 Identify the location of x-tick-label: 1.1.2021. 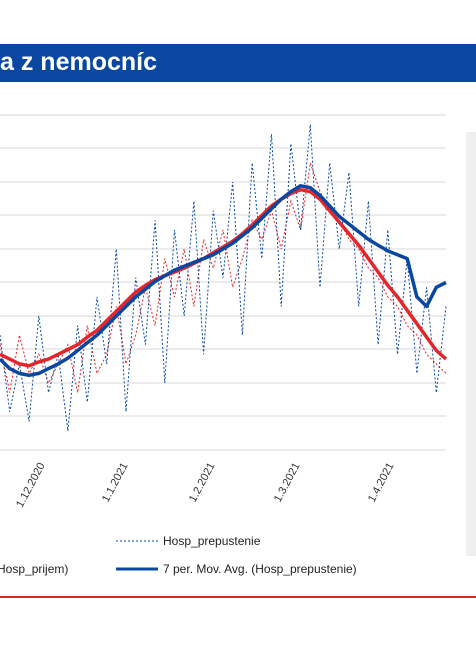
(115, 482).